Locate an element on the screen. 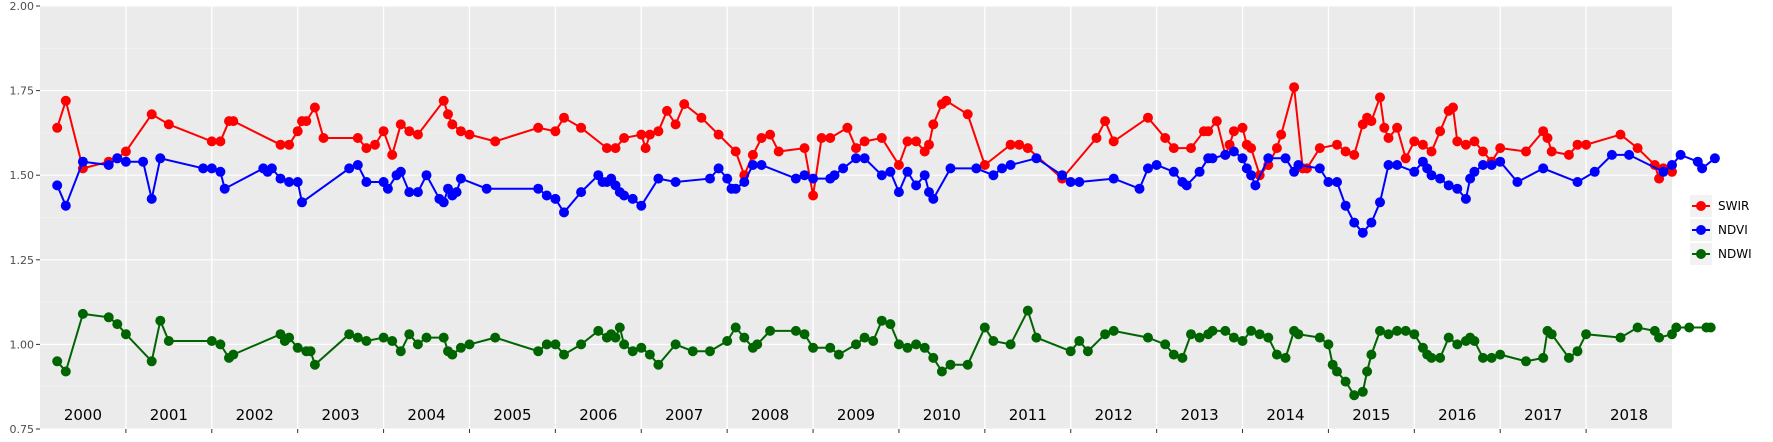  year-label: 2008 is located at coordinates (770, 415).